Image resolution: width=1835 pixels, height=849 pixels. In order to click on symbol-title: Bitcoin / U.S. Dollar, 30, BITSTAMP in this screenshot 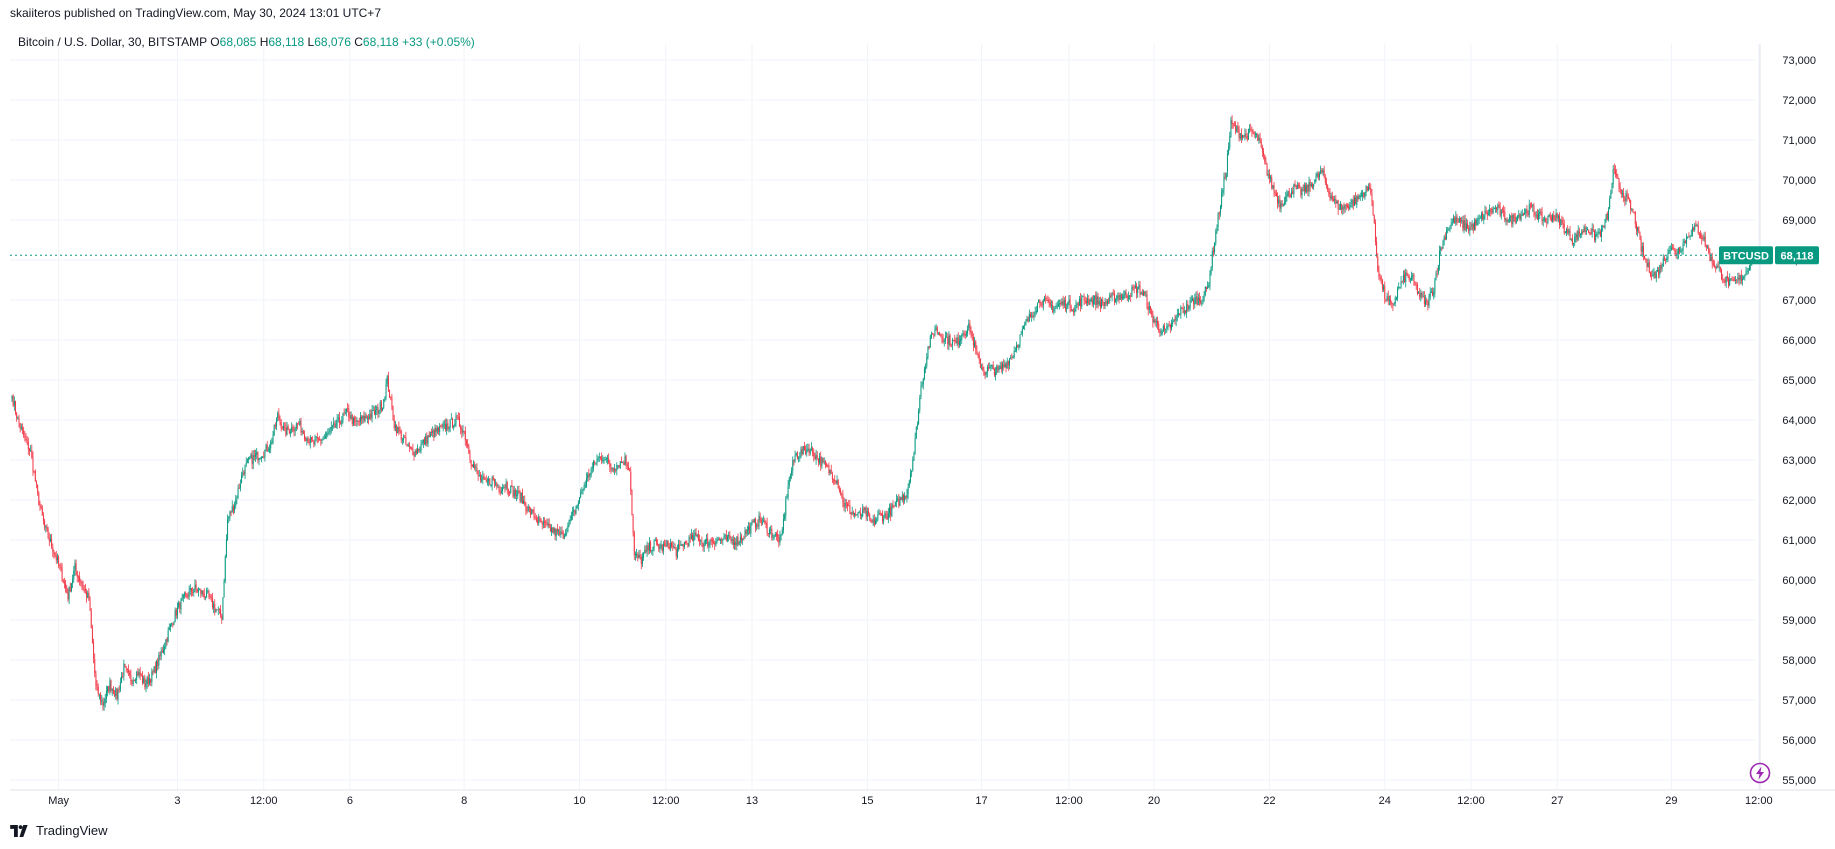, I will do `click(112, 42)`.